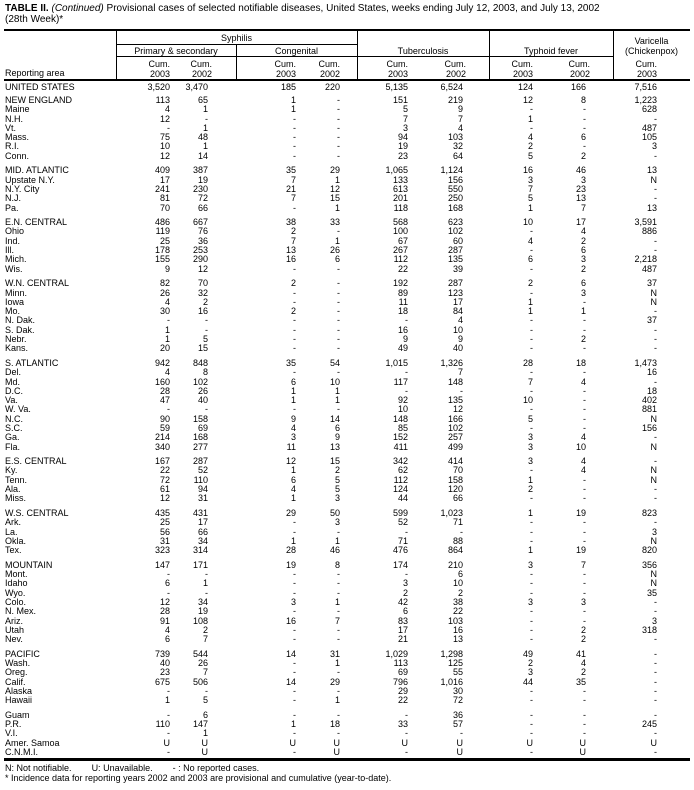 The image size is (694, 790). Describe the element at coordinates (200, 446) in the screenshot. I see `cell-value: 277` at that location.